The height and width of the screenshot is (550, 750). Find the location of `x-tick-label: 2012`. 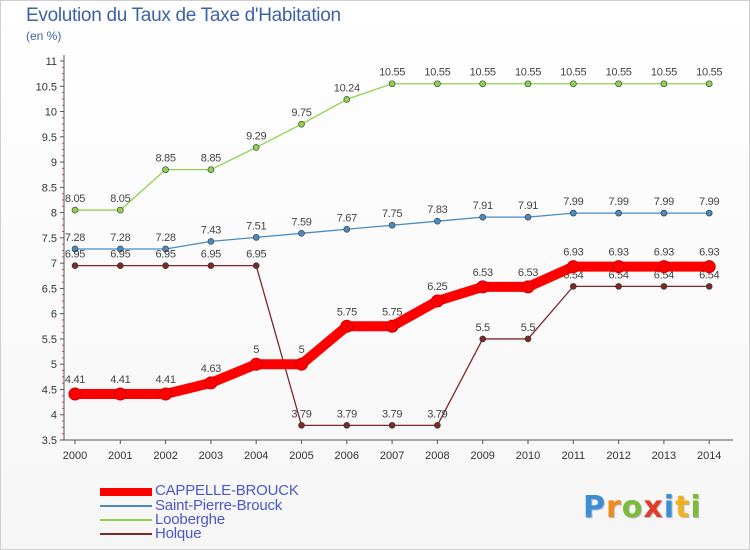

x-tick-label: 2012 is located at coordinates (618, 456).